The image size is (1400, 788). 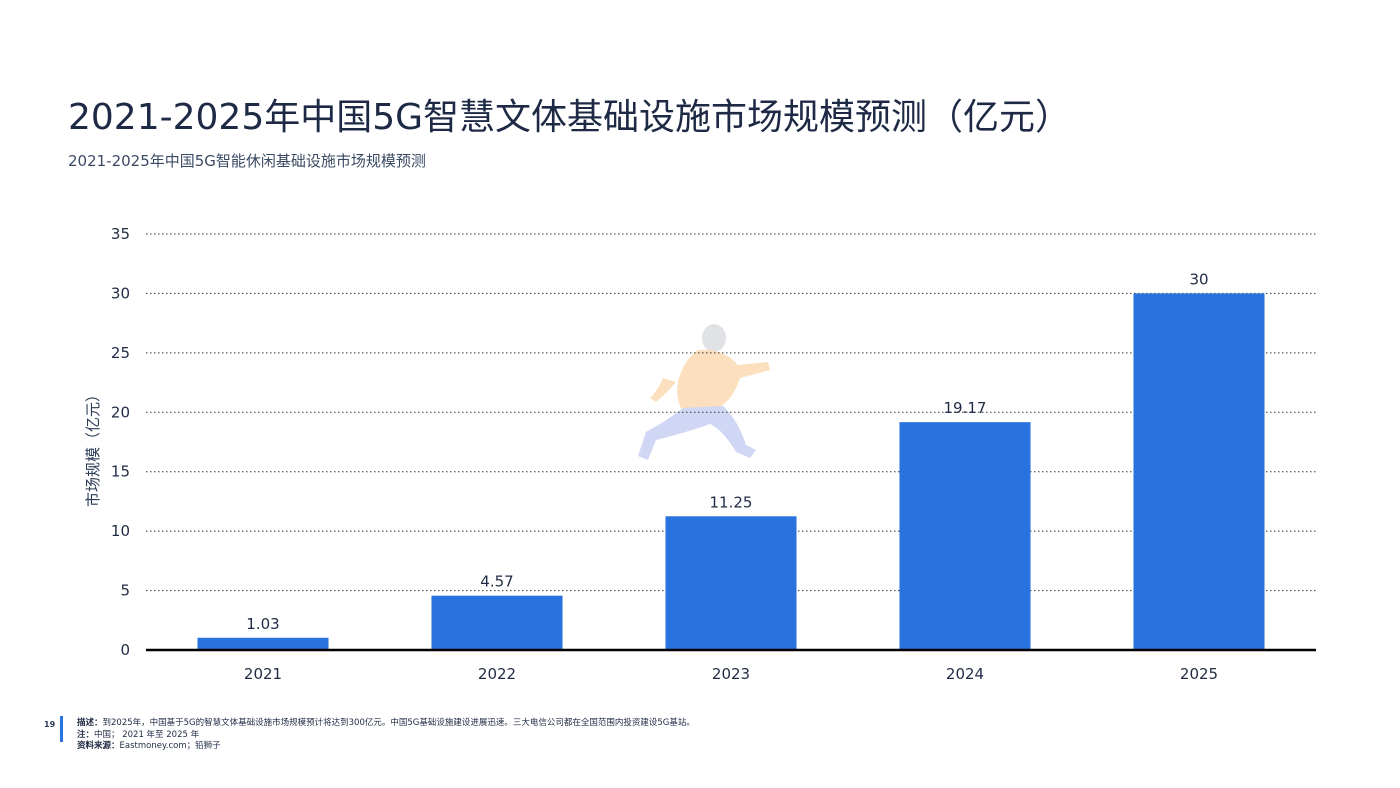 I want to click on note-text: 中国； 2021 年至 2025 年, so click(x=147, y=734).